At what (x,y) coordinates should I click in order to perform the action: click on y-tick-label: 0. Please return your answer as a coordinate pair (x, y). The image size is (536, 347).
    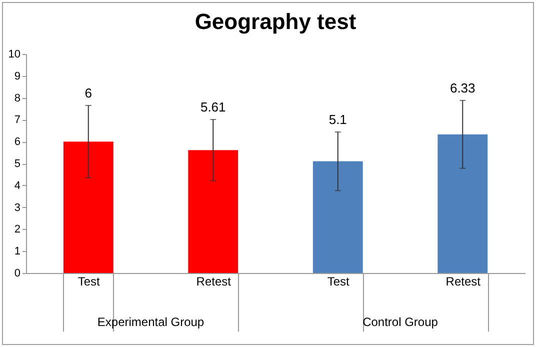
    Looking at the image, I should click on (17, 274).